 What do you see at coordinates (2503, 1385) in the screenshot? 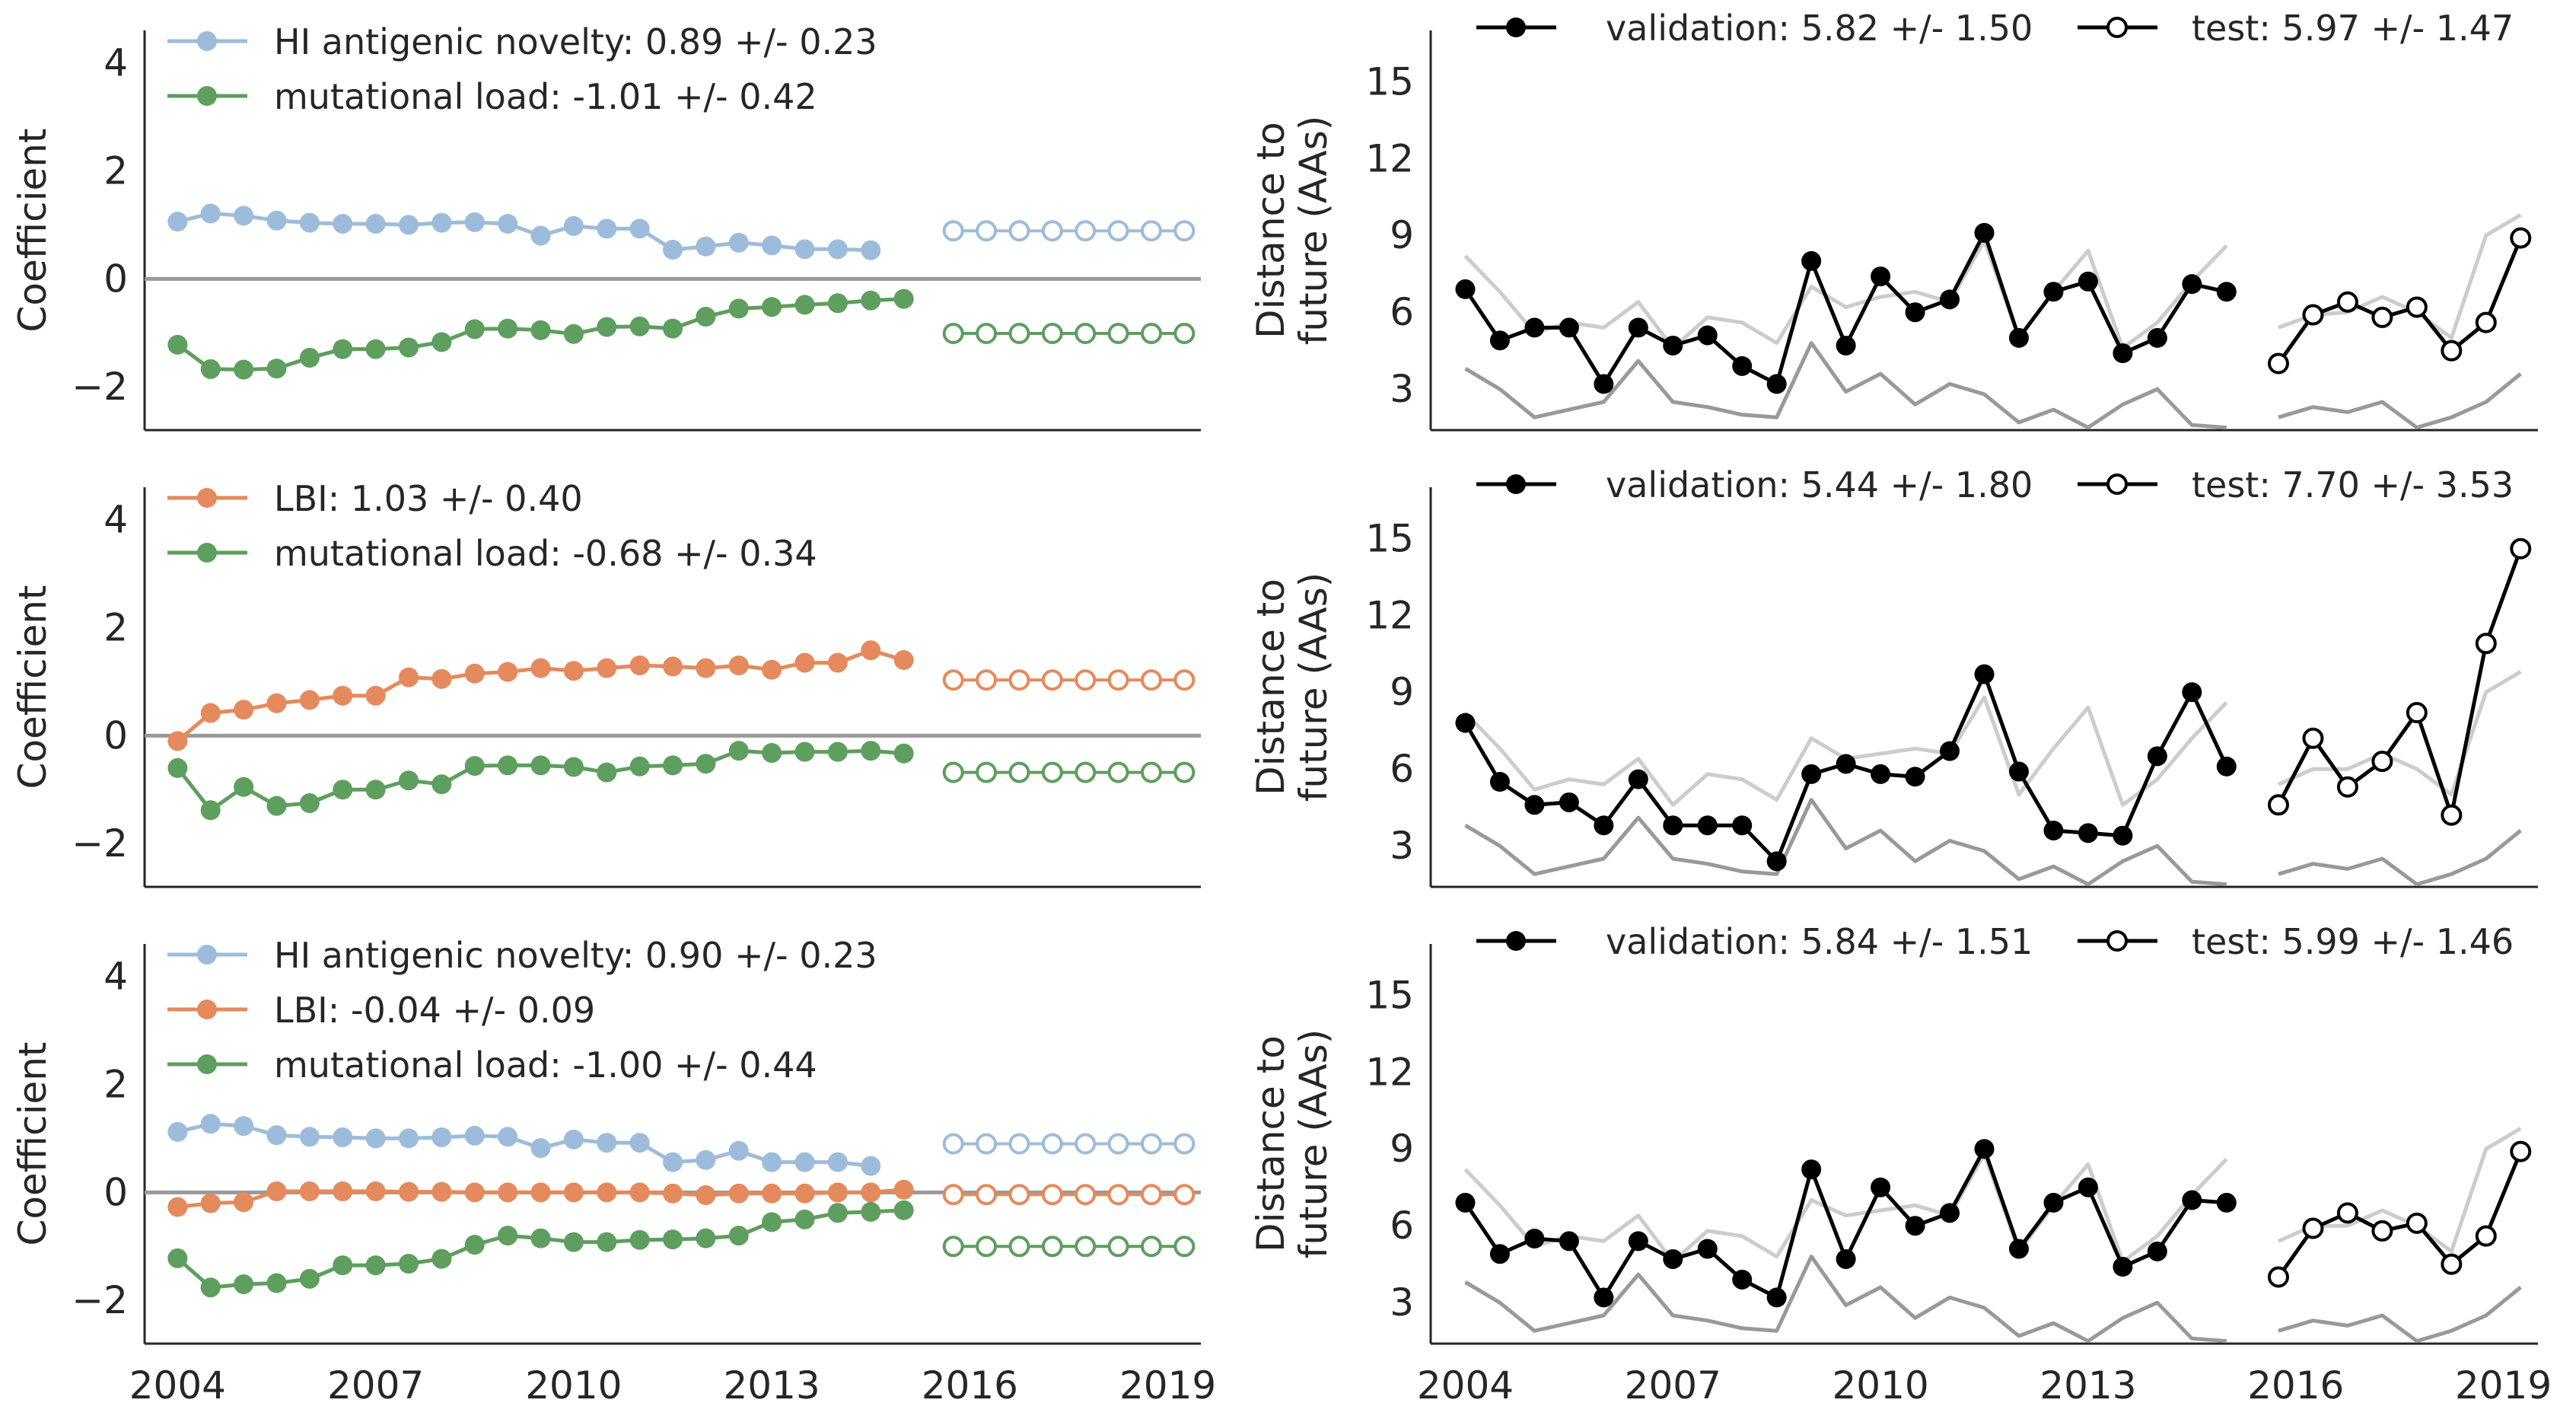
I see `x-tick-label: 2019` at bounding box center [2503, 1385].